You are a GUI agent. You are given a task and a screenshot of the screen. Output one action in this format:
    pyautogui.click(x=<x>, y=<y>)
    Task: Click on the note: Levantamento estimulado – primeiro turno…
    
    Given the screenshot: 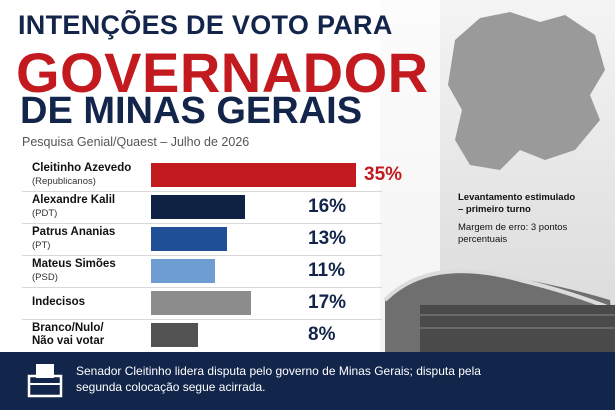 What is the action you would take?
    pyautogui.click(x=518, y=219)
    